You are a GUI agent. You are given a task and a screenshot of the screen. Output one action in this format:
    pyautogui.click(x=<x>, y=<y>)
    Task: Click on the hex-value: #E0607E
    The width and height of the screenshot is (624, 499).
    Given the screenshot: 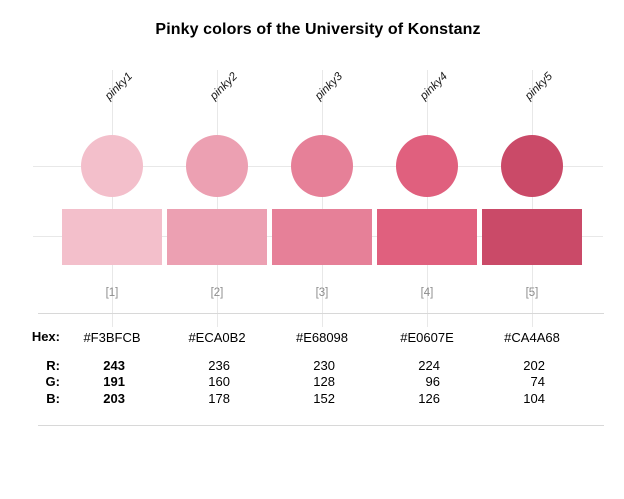 What is the action you would take?
    pyautogui.click(x=427, y=337)
    